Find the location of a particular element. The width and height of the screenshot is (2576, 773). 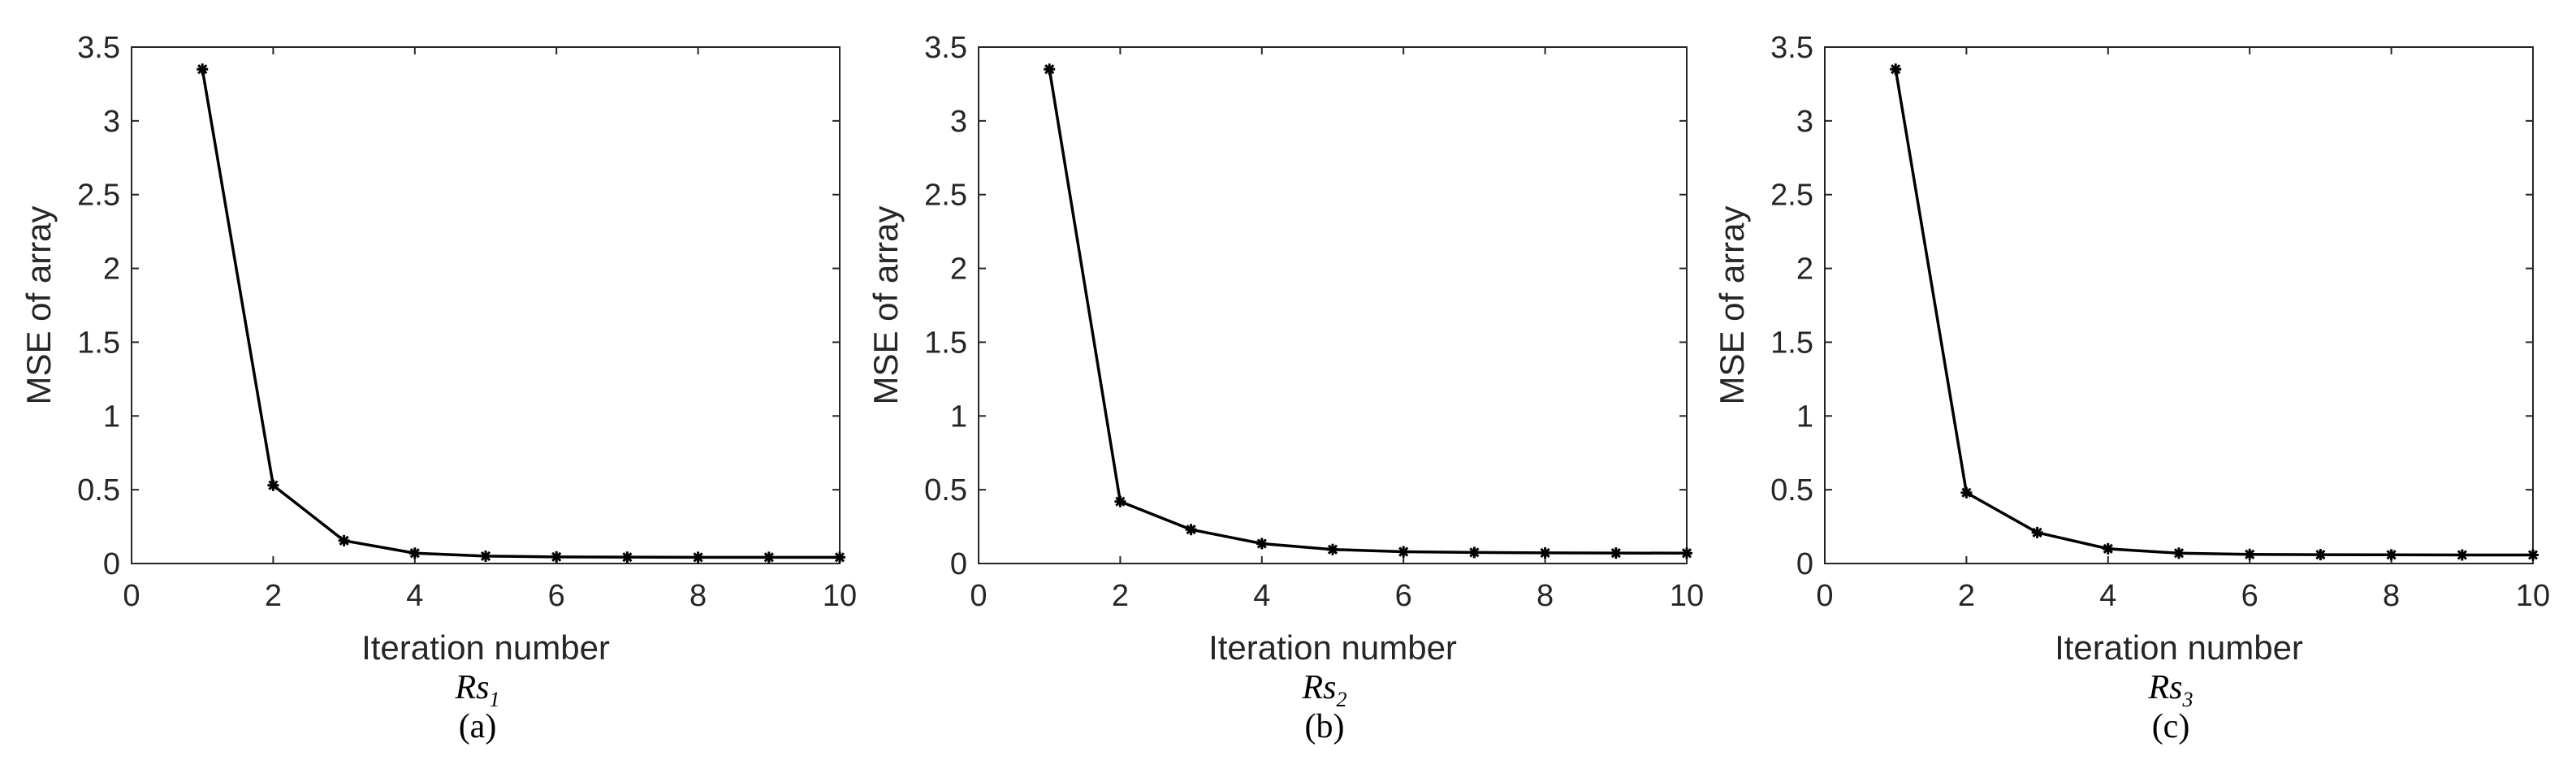

caption-subscript: 2 is located at coordinates (1342, 699).